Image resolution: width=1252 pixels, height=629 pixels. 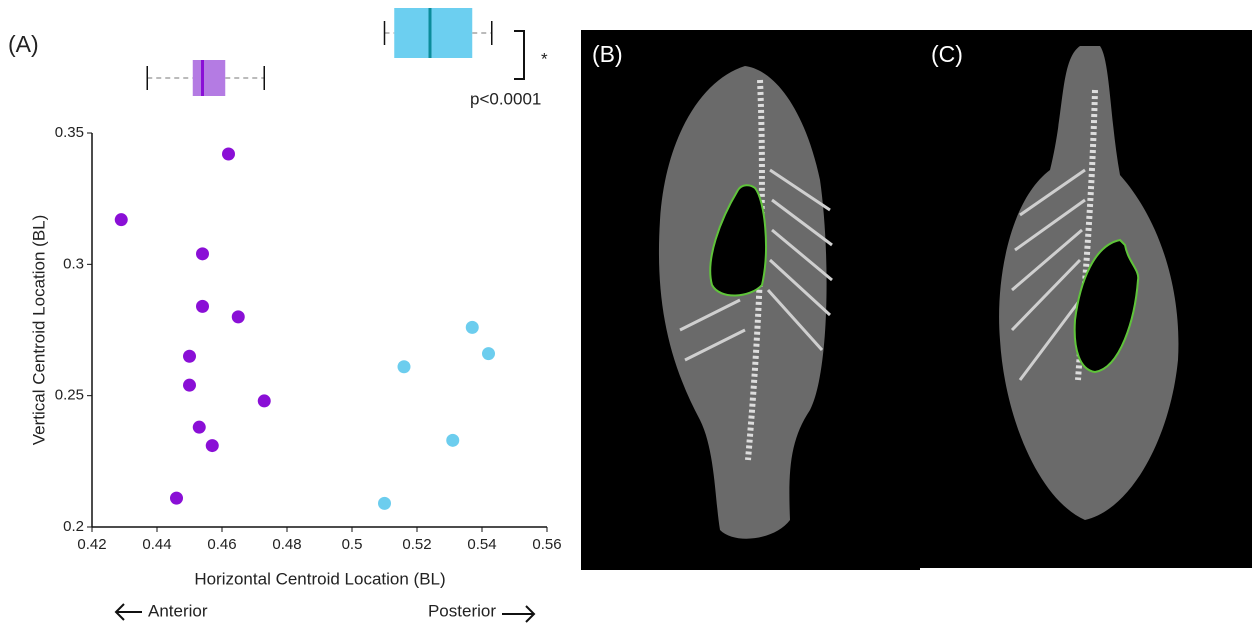 I want to click on direction-label: Anterior, so click(x=178, y=610).